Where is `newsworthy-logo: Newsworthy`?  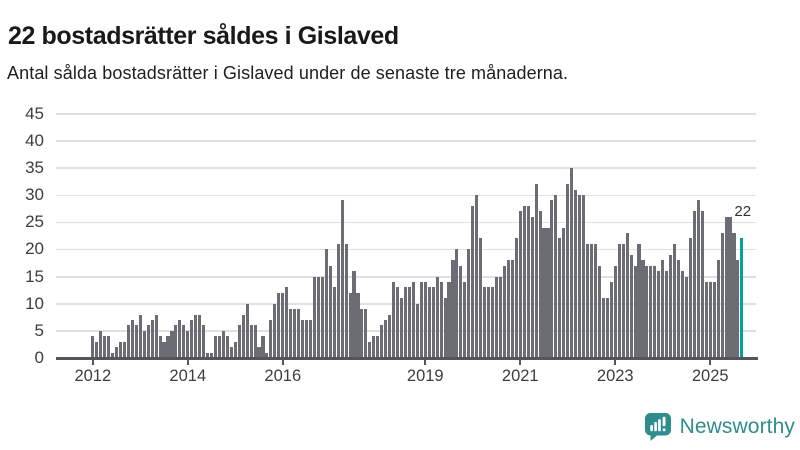
newsworthy-logo: Newsworthy is located at coordinates (719, 427).